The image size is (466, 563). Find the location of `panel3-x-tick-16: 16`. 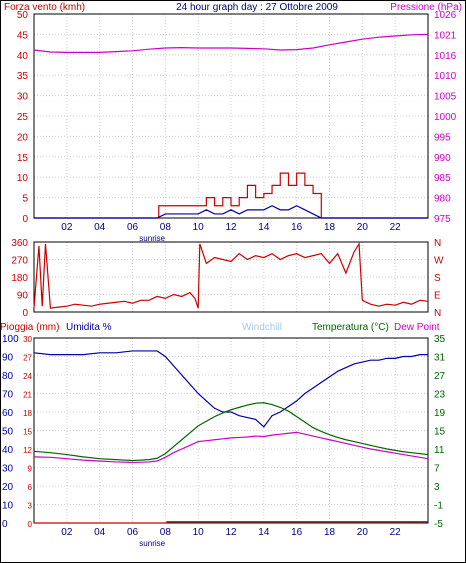

panel3-x-tick-16: 16 is located at coordinates (297, 532).